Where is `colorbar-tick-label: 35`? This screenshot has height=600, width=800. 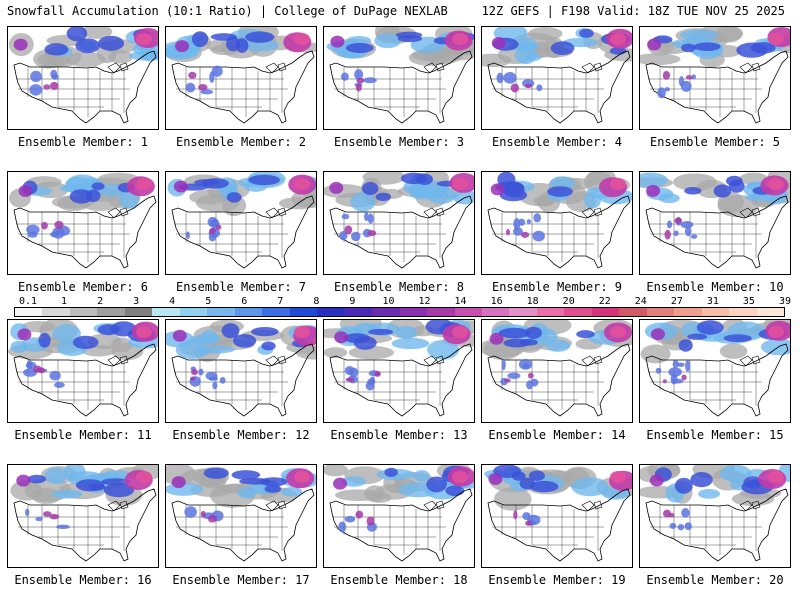
colorbar-tick-label: 35 is located at coordinates (748, 301).